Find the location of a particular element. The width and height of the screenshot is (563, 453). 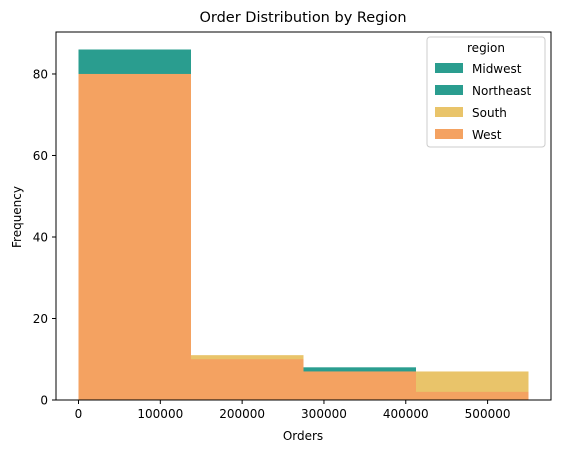

x-tick-label: 500000 is located at coordinates (488, 414).